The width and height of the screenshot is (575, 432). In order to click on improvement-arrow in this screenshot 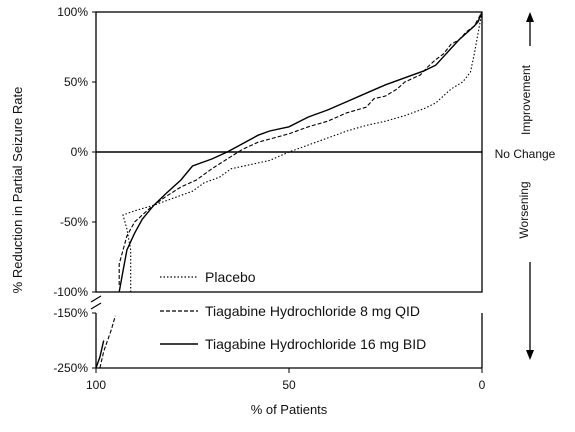, I will do `click(530, 29)`.